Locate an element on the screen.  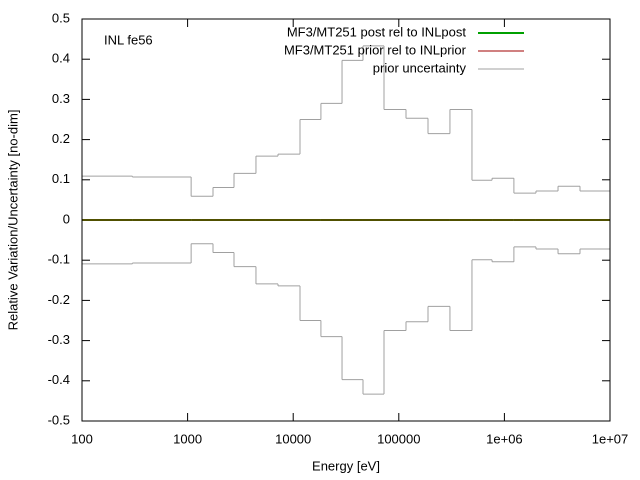
x-tick-label: 1e+07 is located at coordinates (610, 438).